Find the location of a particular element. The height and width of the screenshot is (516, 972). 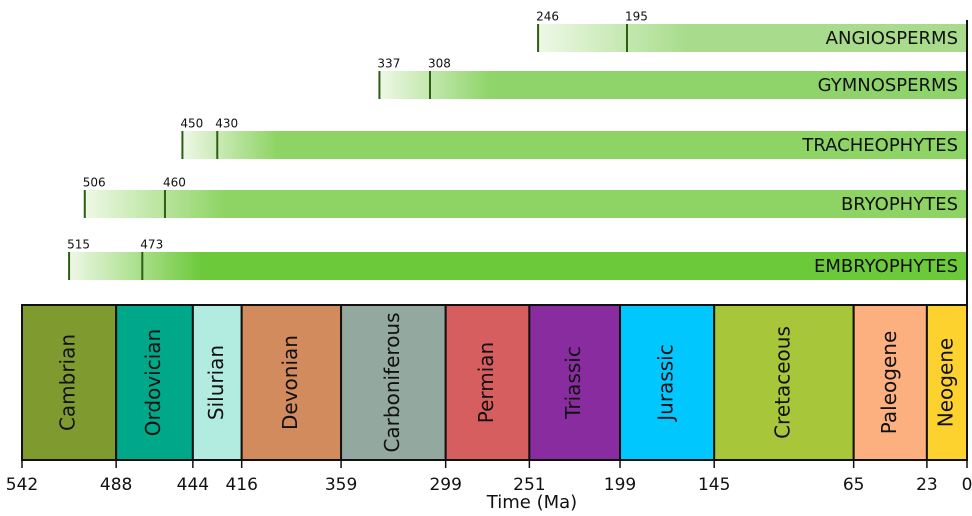

period-label: Triassic is located at coordinates (573, 383).